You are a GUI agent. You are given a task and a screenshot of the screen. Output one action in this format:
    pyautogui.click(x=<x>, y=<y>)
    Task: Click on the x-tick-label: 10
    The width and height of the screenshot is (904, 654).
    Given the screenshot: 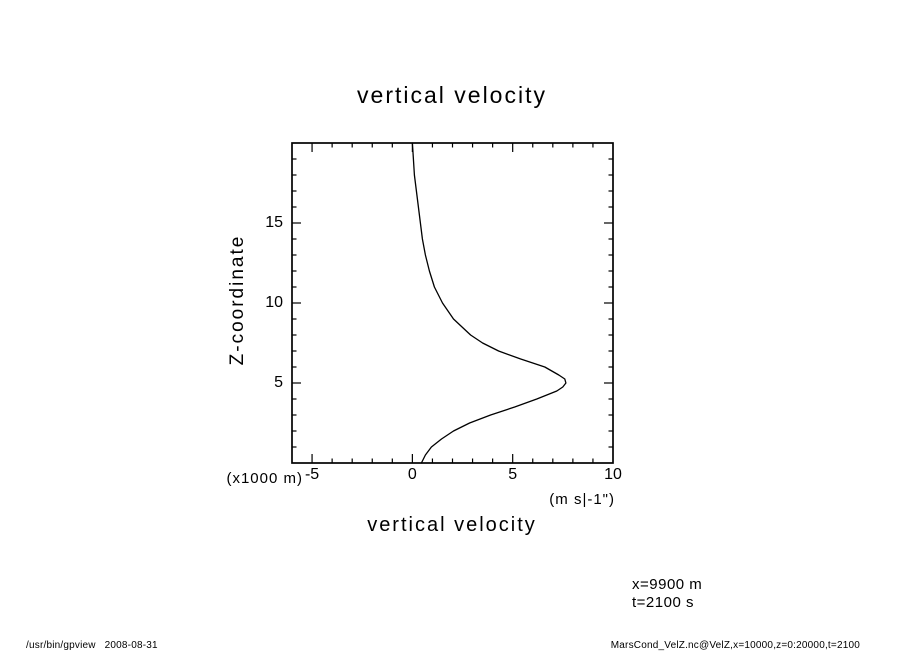 What is the action you would take?
    pyautogui.click(x=613, y=474)
    